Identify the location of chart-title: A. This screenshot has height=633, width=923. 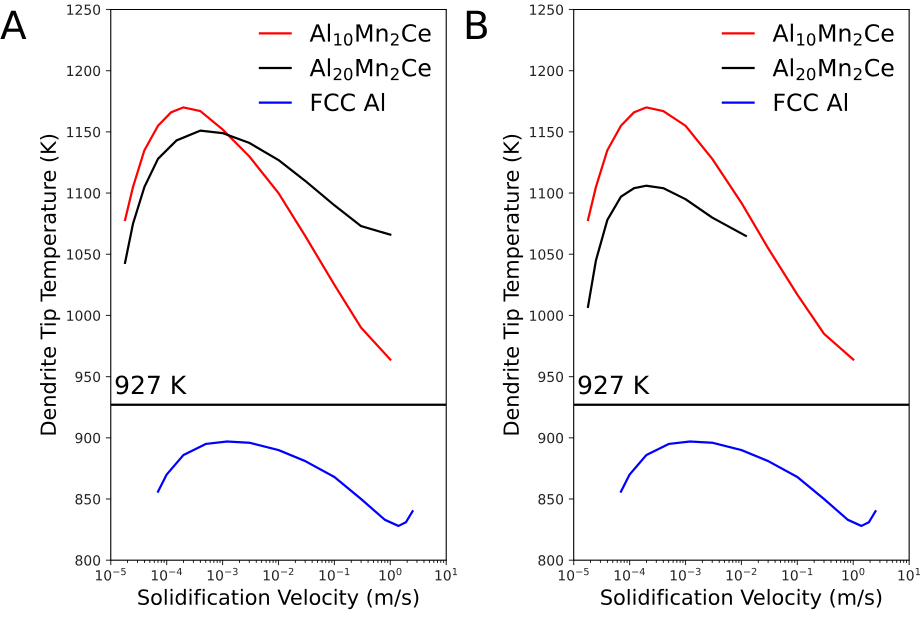
(13, 25).